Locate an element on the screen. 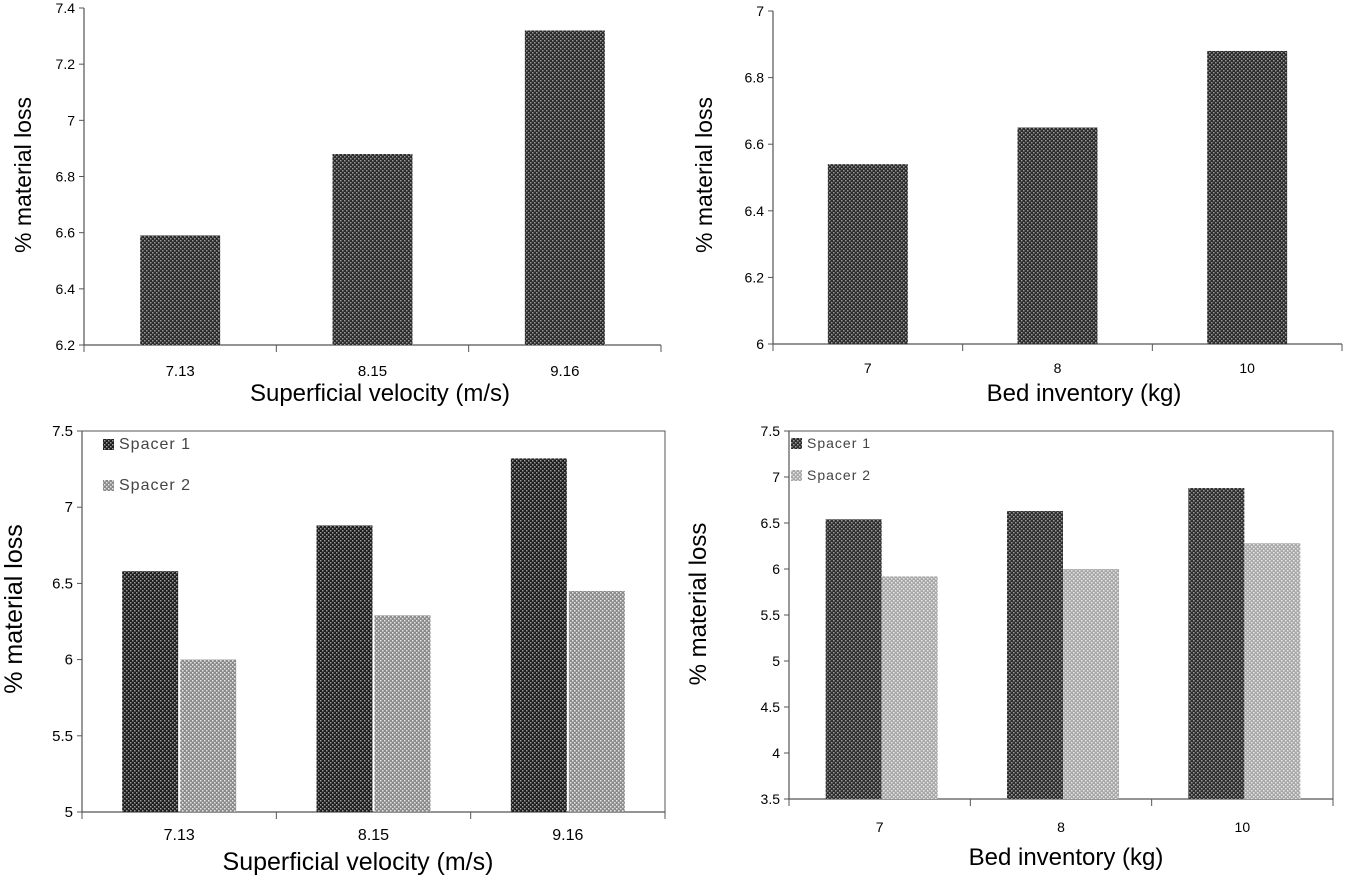 The image size is (1362, 886). y-tick-label: 7.2 is located at coordinates (66, 64).